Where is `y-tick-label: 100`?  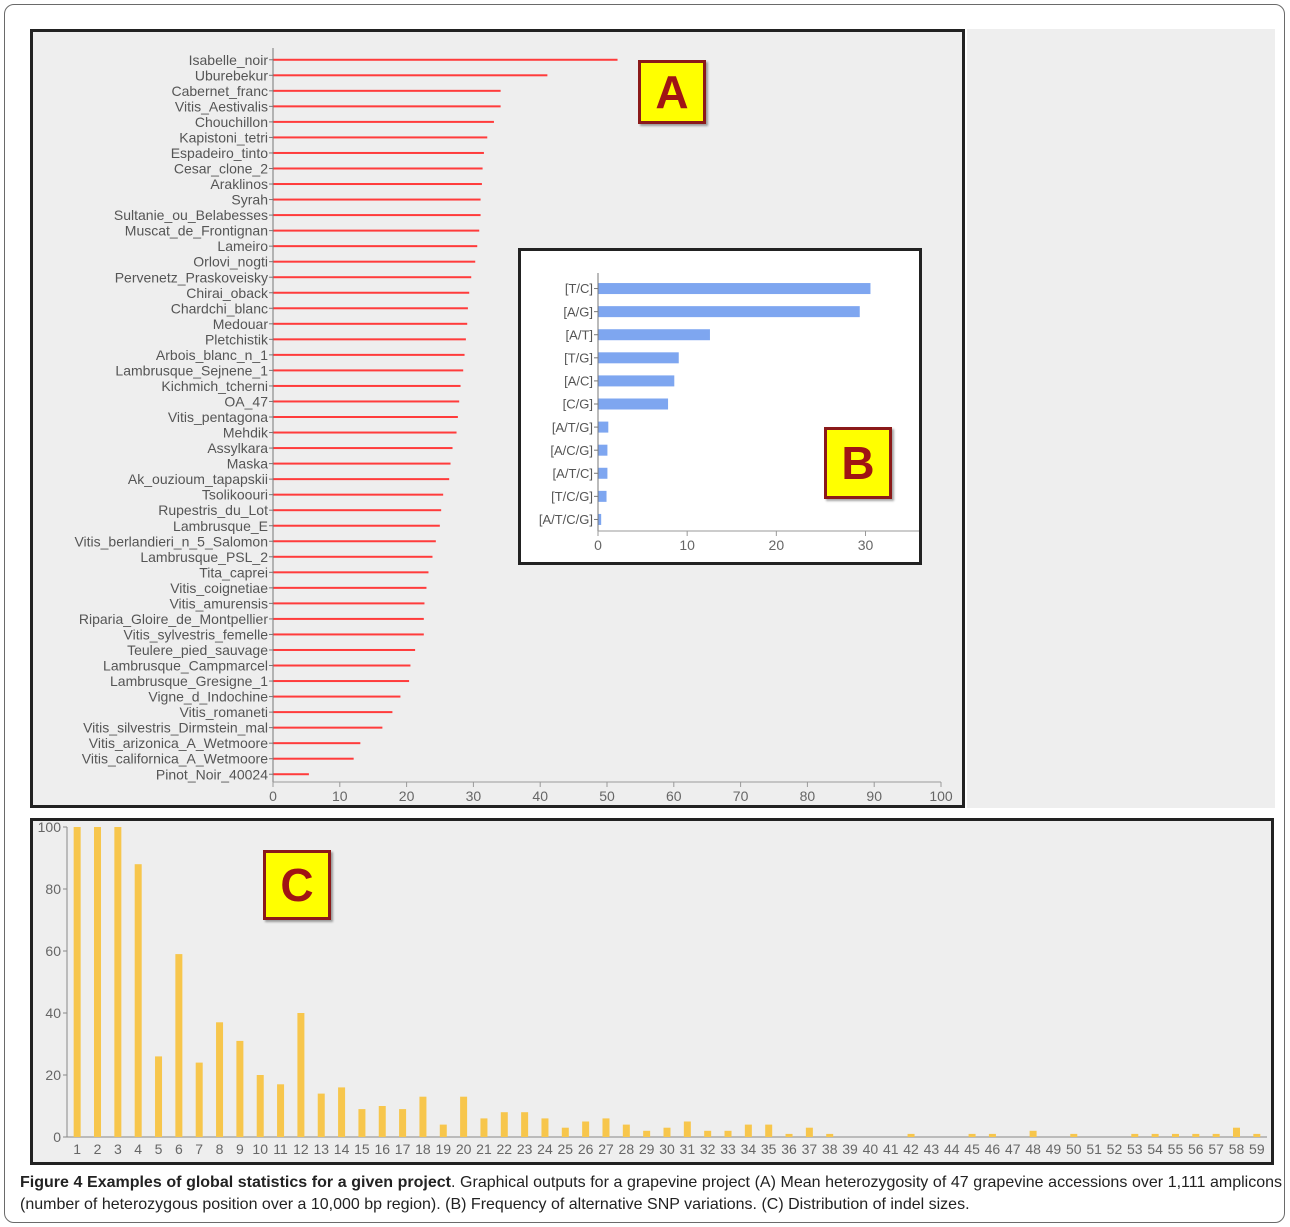
y-tick-label: 100 is located at coordinates (50, 828).